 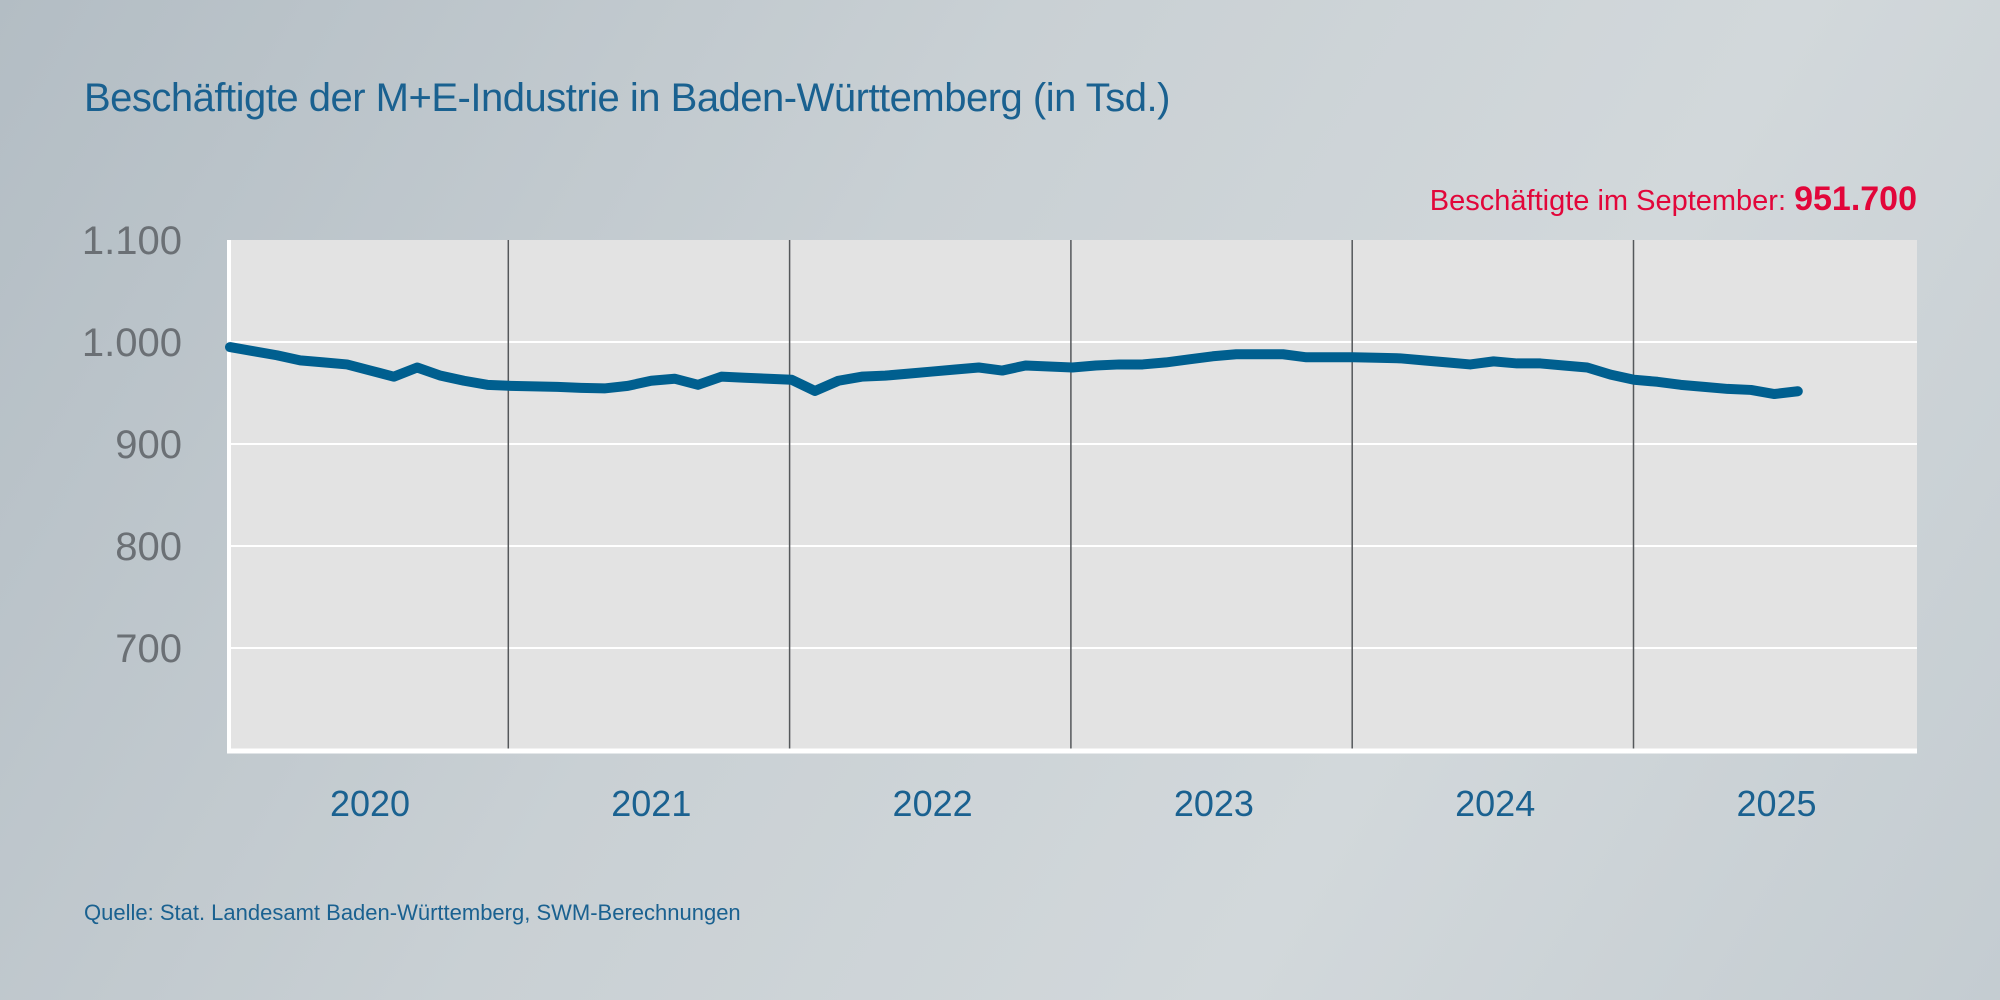 I want to click on x-tick-label: 2024, so click(x=1495, y=803).